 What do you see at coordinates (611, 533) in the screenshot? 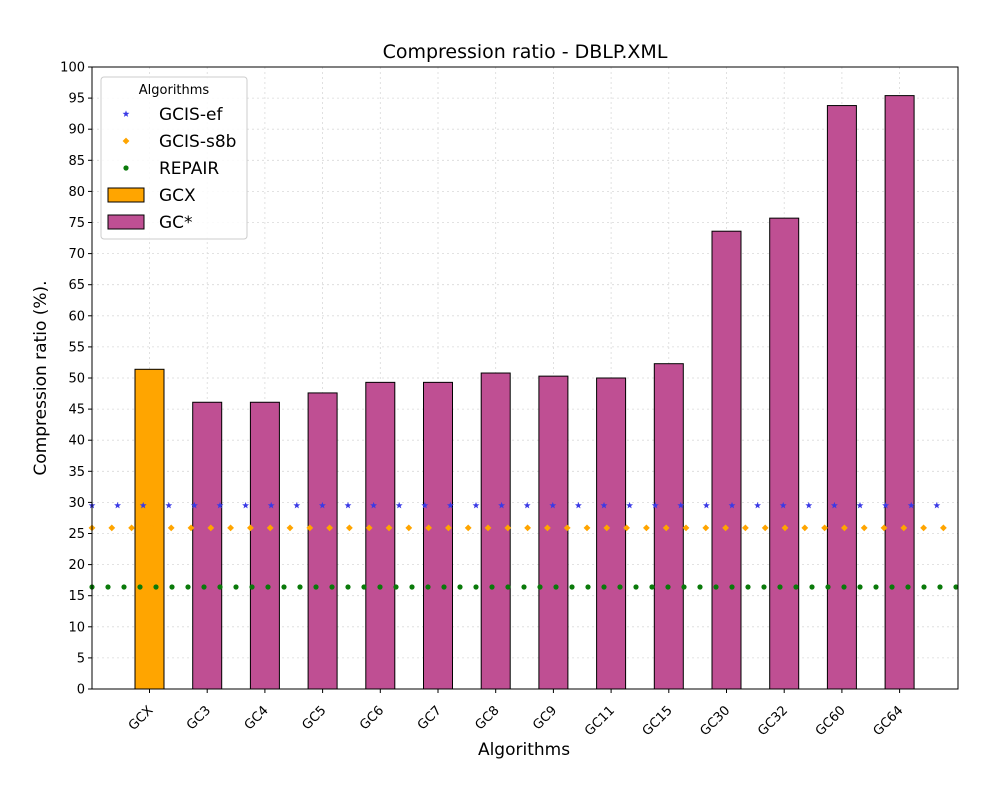
I see `bar-gc11` at bounding box center [611, 533].